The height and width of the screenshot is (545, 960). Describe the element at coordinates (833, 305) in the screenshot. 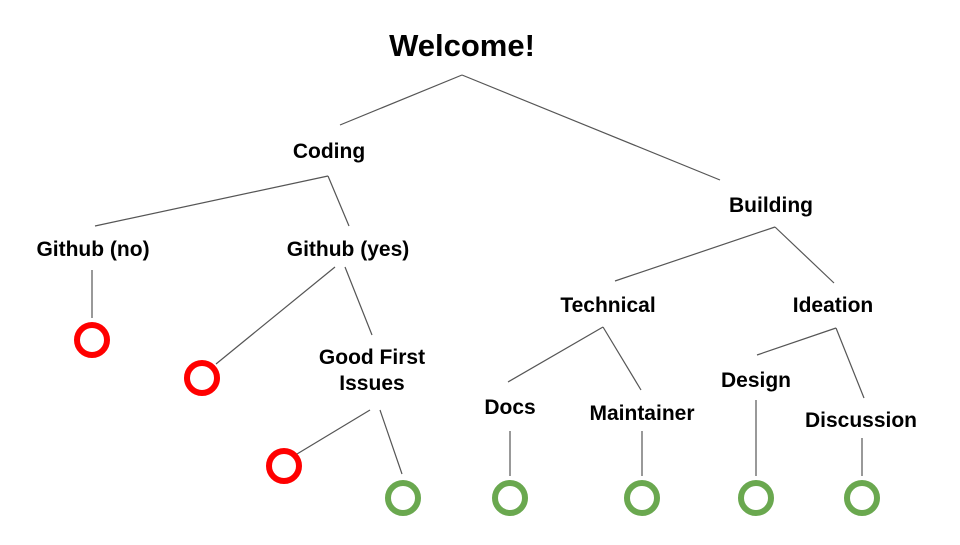

I see `node-ideation: Ideation` at that location.